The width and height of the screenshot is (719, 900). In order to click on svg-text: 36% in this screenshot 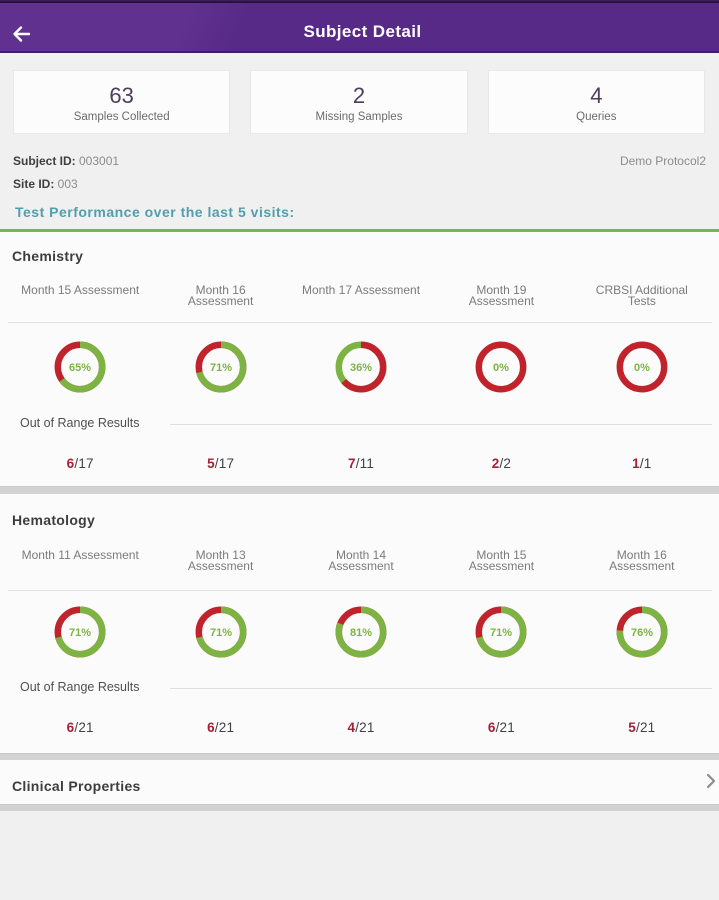, I will do `click(361, 368)`.